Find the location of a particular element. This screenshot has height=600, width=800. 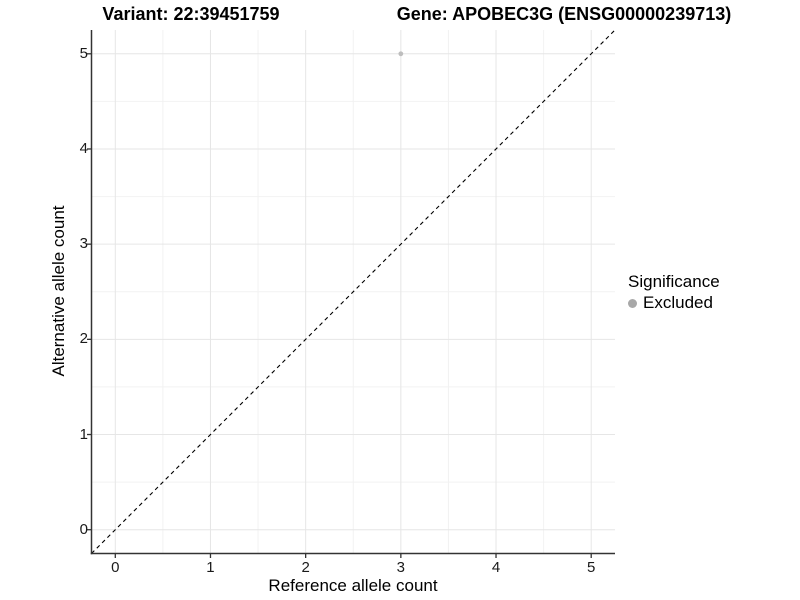

legend: Significance Excluded is located at coordinates (674, 292).